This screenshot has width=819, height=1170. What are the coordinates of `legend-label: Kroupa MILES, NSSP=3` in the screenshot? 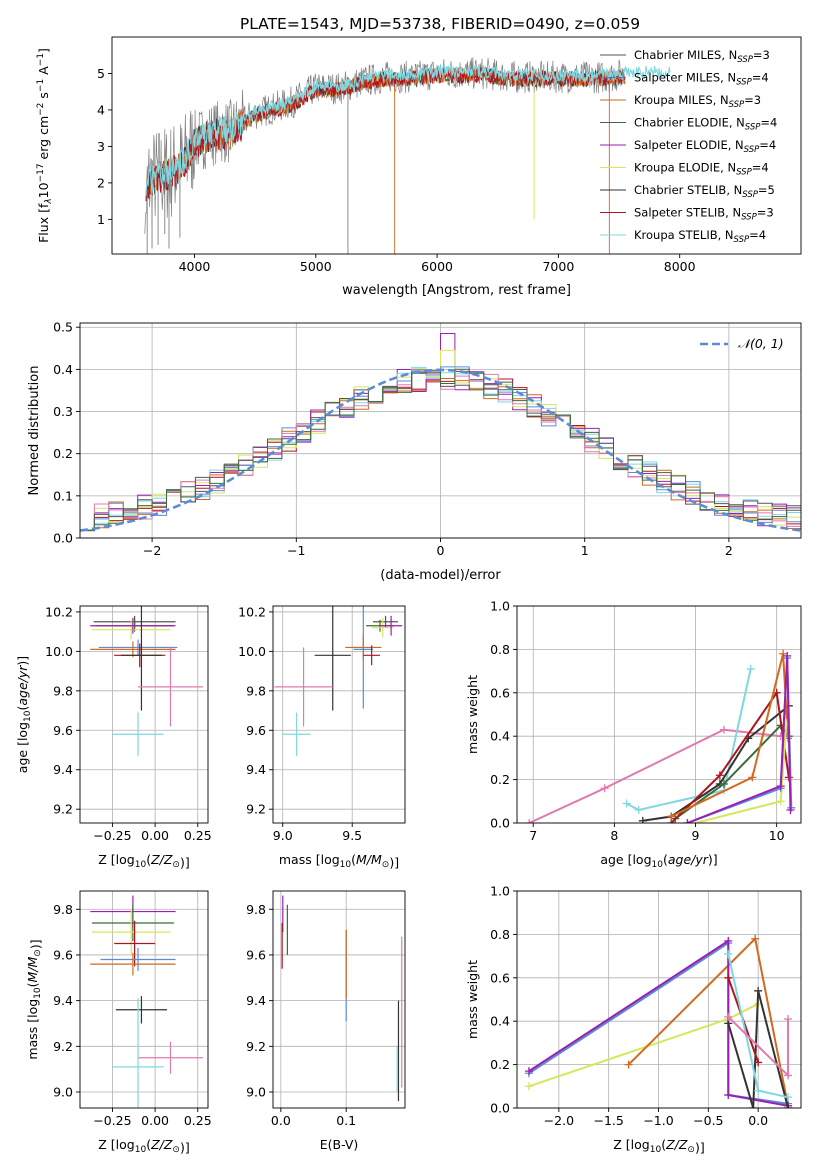 It's located at (697, 101).